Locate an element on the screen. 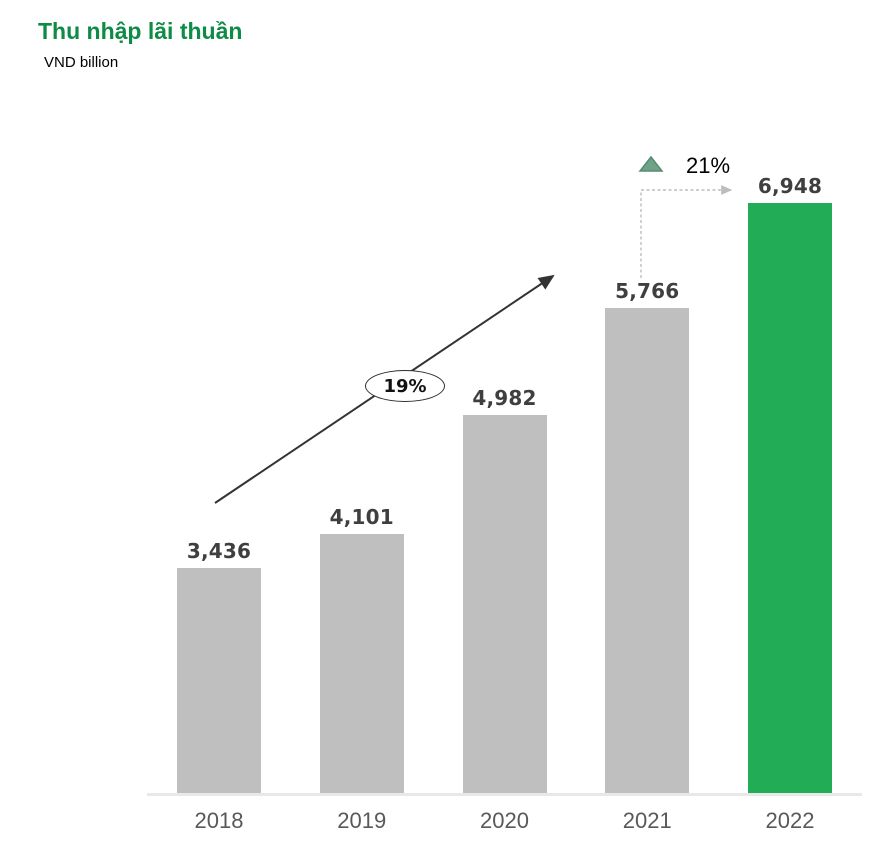 Image resolution: width=876 pixels, height=860 pixels. x-tick-label-2018: 2018 is located at coordinates (219, 820).